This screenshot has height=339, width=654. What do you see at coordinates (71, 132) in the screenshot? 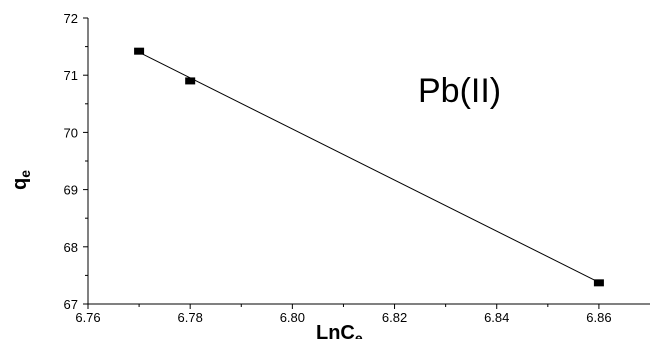
I see `y-tick-label: 70` at bounding box center [71, 132].